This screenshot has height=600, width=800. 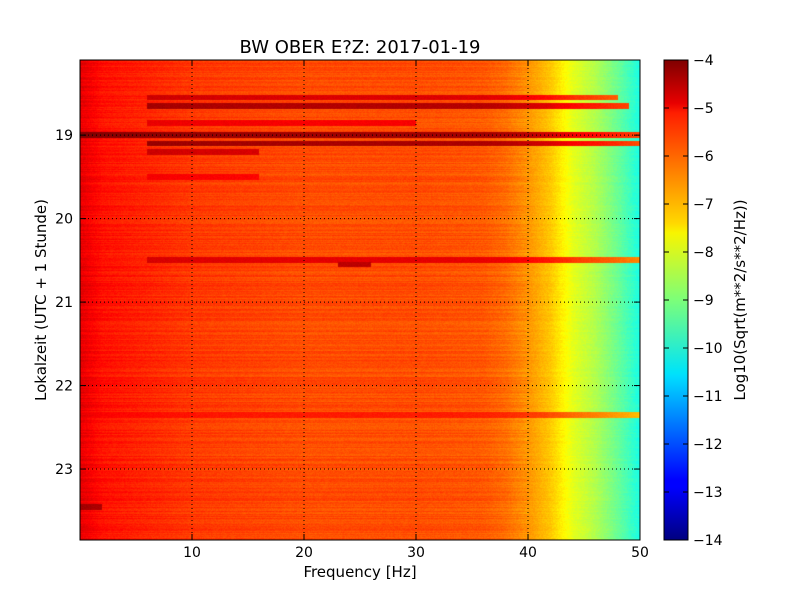 I want to click on colorbar-ticks: −4 −5 −6 −7 −8 −9 −10 −11 −12 −13 −14, so click(x=693, y=301).